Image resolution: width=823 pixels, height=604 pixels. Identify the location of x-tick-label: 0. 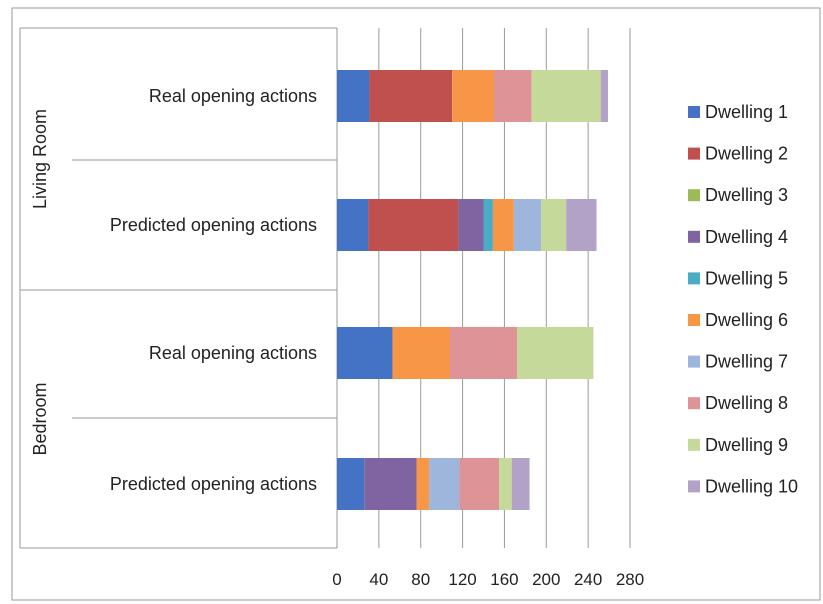
(336, 579).